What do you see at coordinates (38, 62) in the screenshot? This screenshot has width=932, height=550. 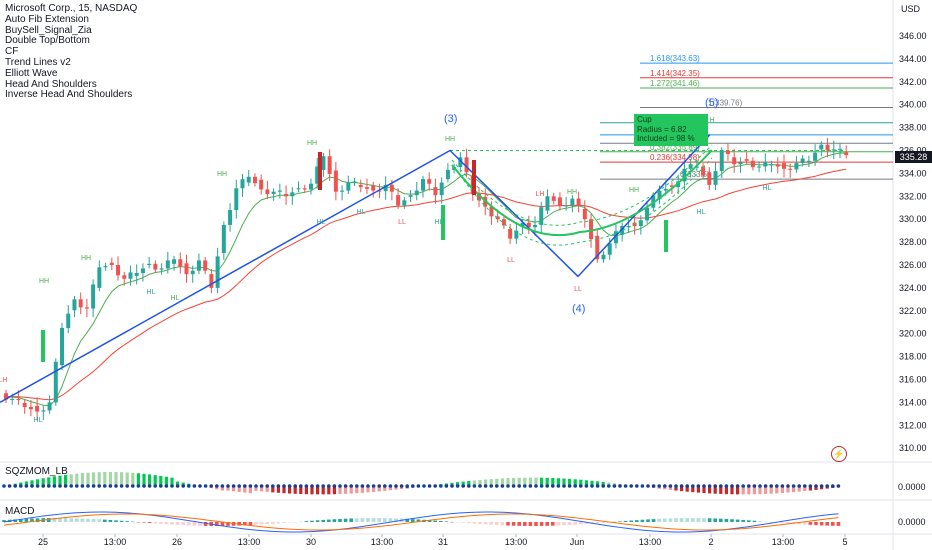 I see `indicator-trend-lines: Trend Lines v2` at bounding box center [38, 62].